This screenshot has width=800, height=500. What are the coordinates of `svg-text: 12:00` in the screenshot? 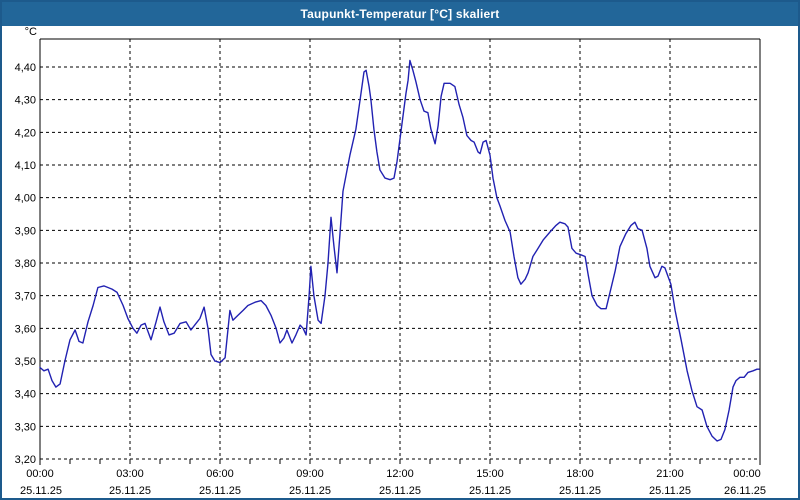 It's located at (400, 474).